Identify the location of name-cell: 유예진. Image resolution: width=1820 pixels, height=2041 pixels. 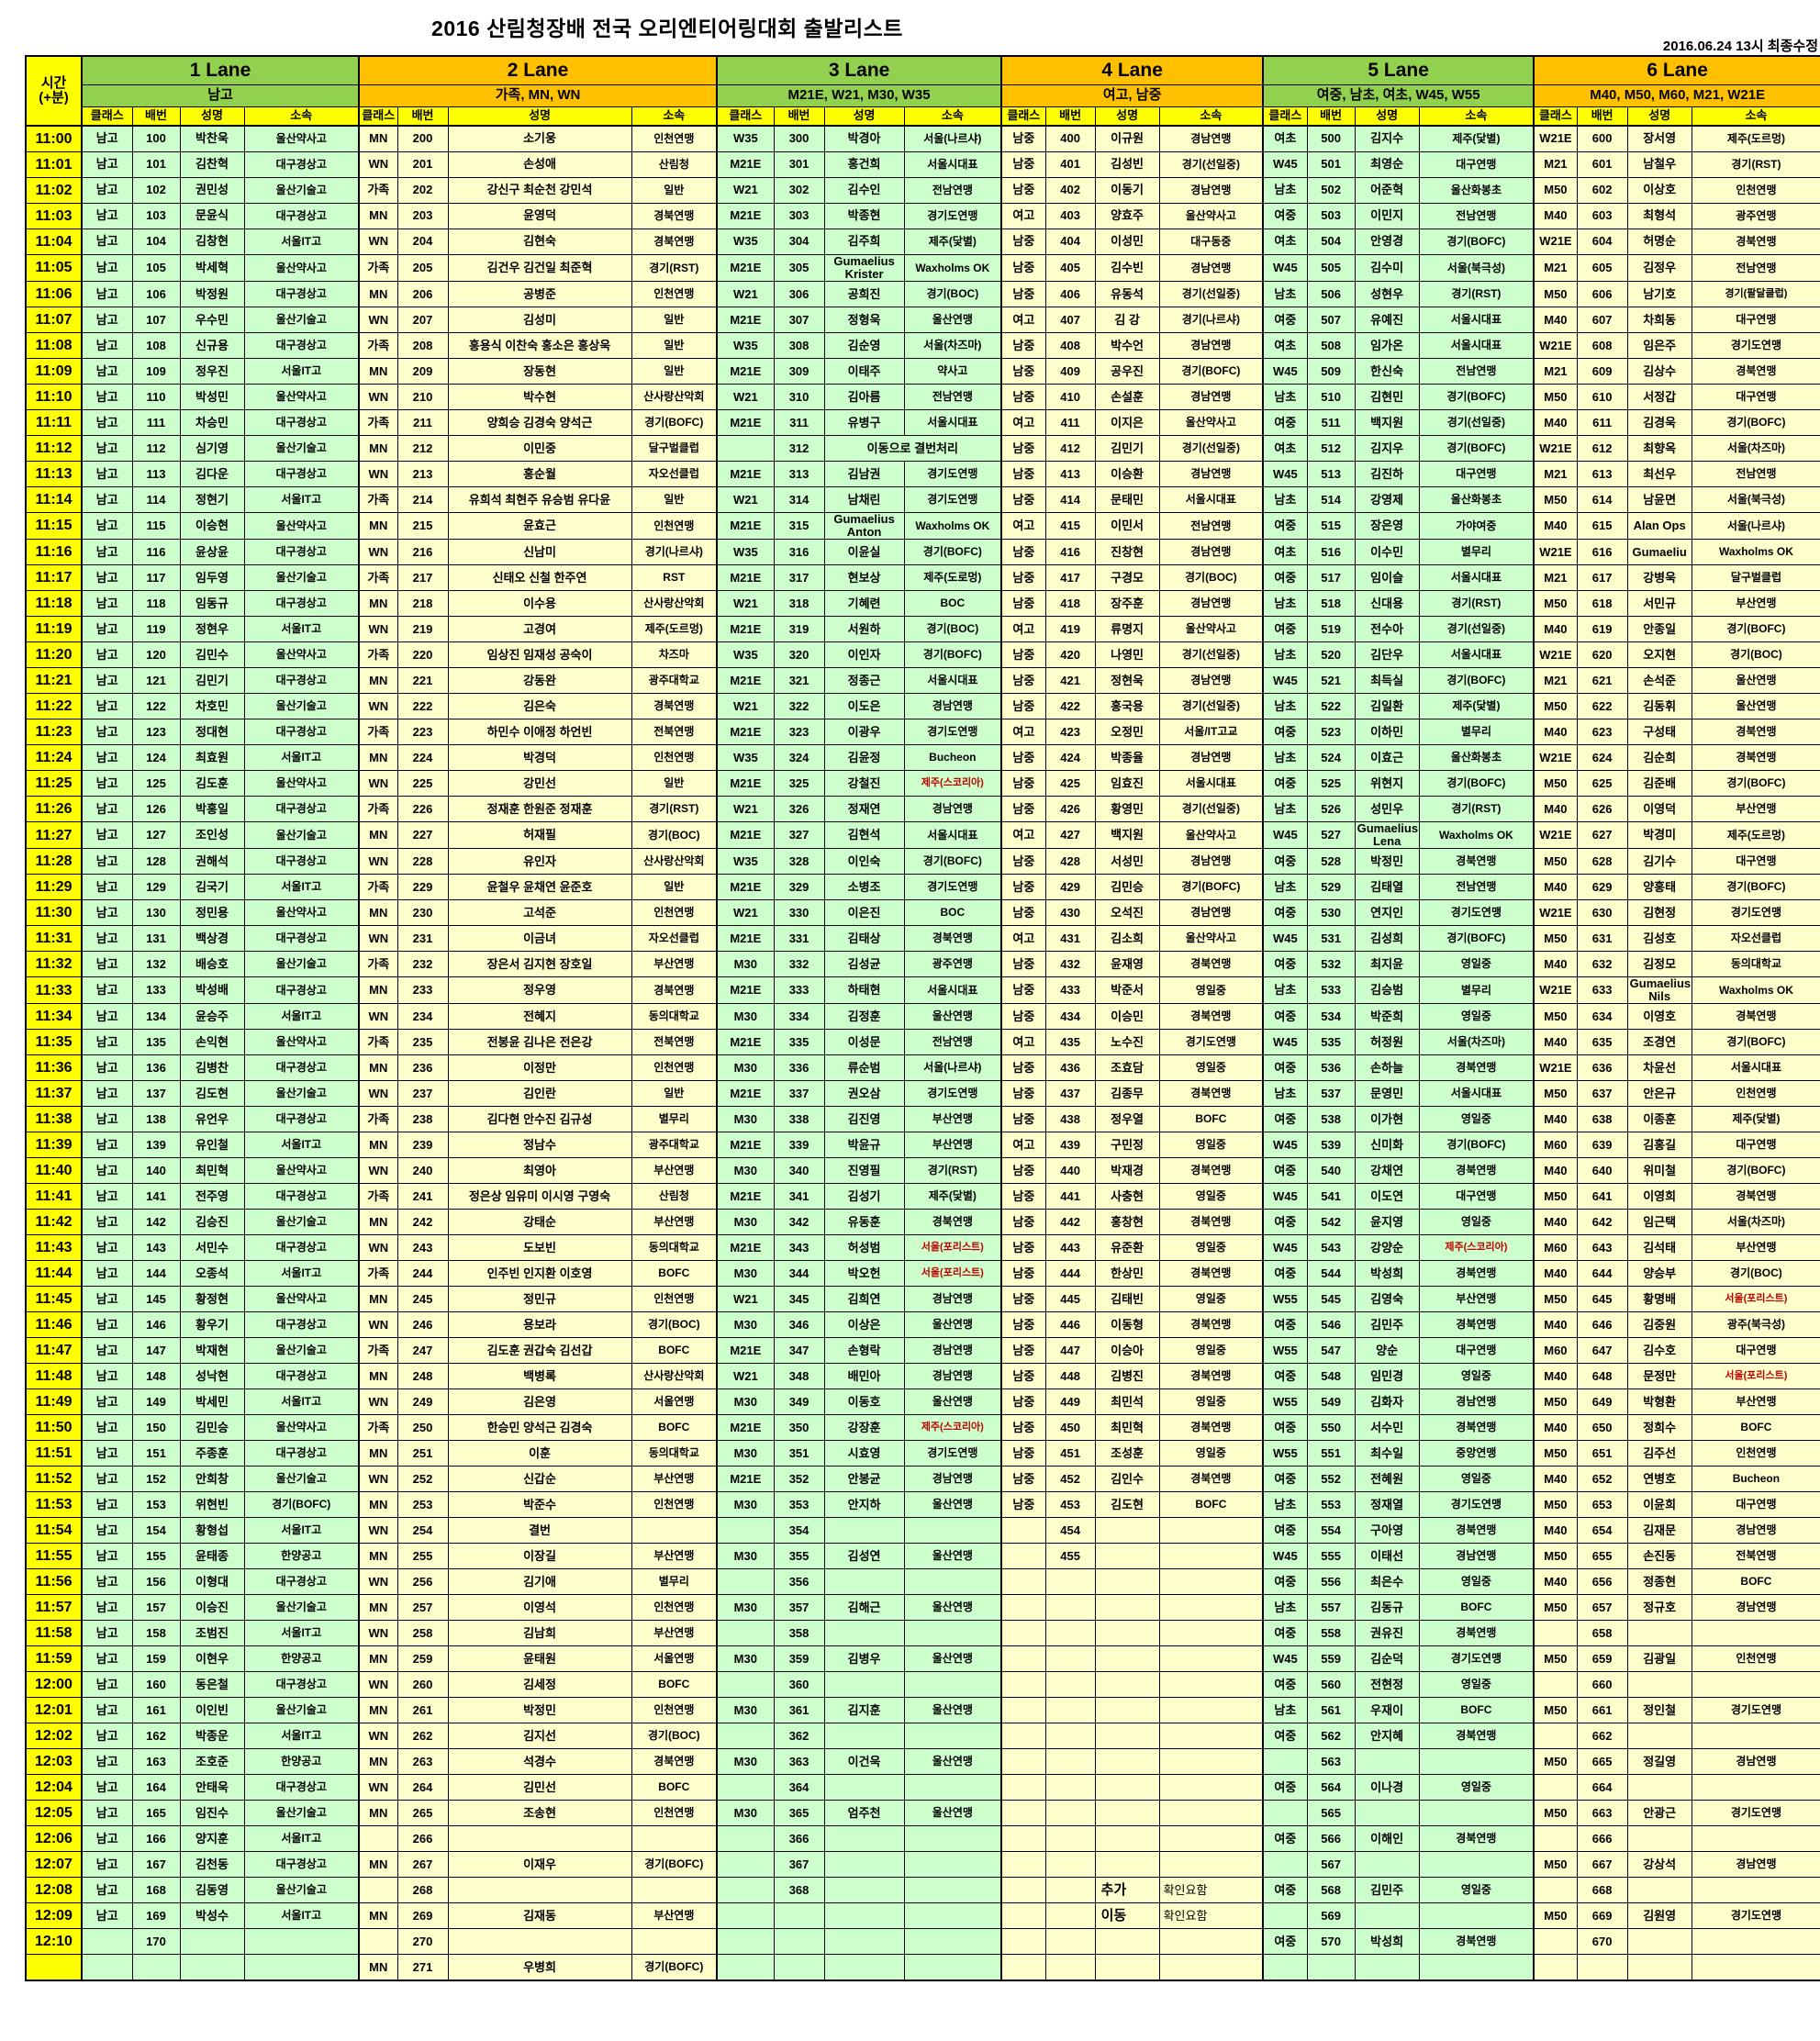
(1387, 320).